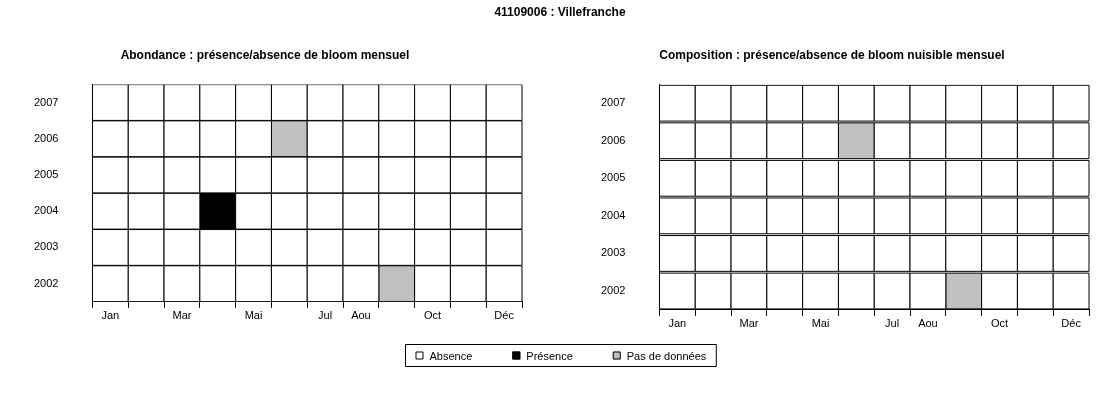 Image resolution: width=1119 pixels, height=401 pixels. I want to click on chart-title: Composition : présence/absence de bloom nuisible mensuel, so click(832, 54).